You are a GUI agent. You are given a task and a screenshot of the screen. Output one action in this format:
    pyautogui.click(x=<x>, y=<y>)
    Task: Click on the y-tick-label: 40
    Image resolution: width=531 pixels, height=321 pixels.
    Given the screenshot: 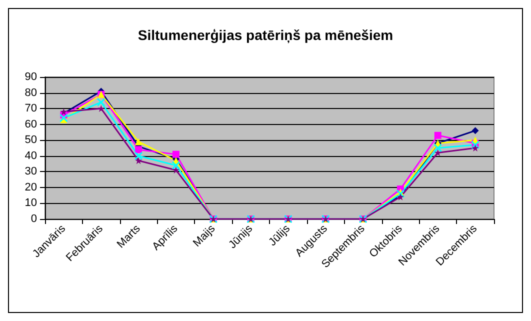 What is the action you would take?
    pyautogui.click(x=30, y=156)
    